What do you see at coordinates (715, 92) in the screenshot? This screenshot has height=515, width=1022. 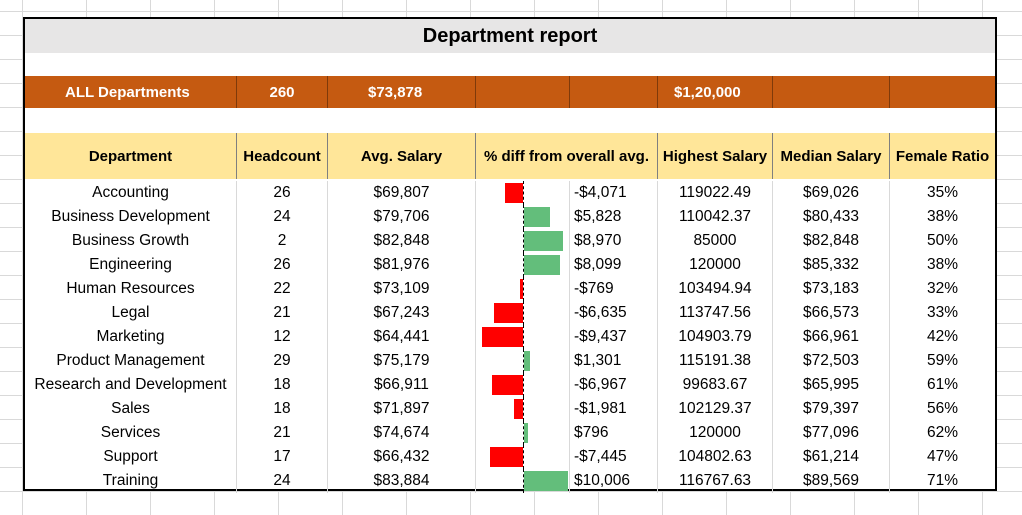 I see `summary-highest-salary: $1,20,000` at bounding box center [715, 92].